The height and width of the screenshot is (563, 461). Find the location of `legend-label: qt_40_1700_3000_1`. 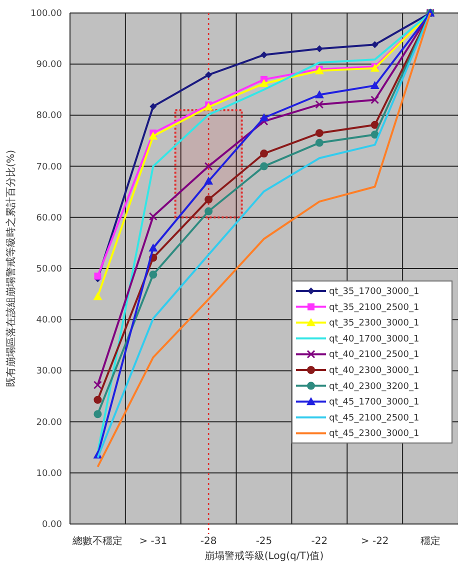

legend-label: qt_40_1700_3000_1 is located at coordinates (374, 339).